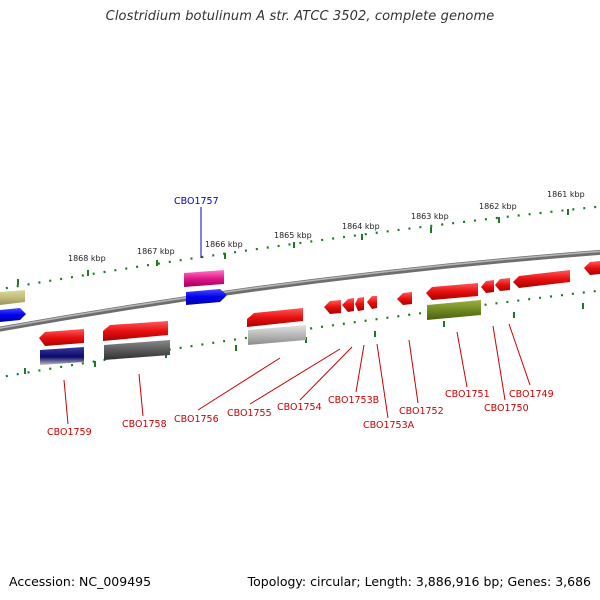 This screenshot has height=600, width=600. Describe the element at coordinates (389, 425) in the screenshot. I see `gene-label: CBO1753A` at that location.